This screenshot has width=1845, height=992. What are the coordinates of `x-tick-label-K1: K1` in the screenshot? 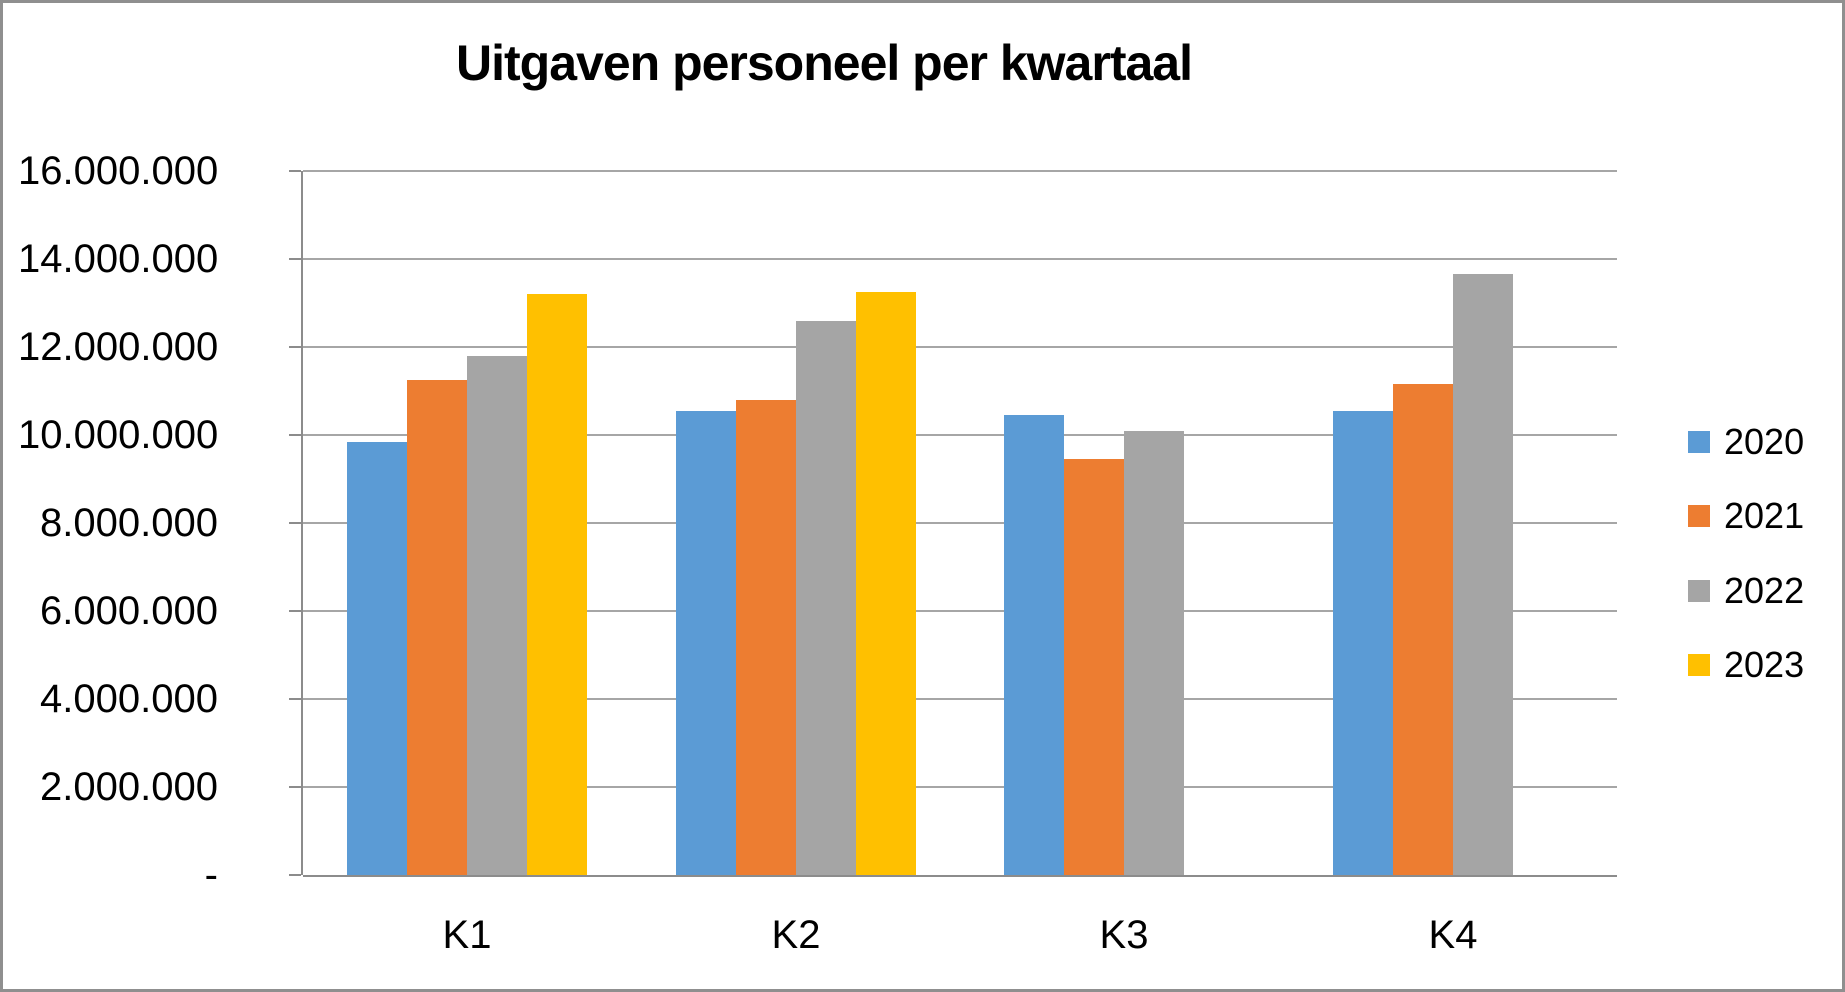 It's located at (467, 935).